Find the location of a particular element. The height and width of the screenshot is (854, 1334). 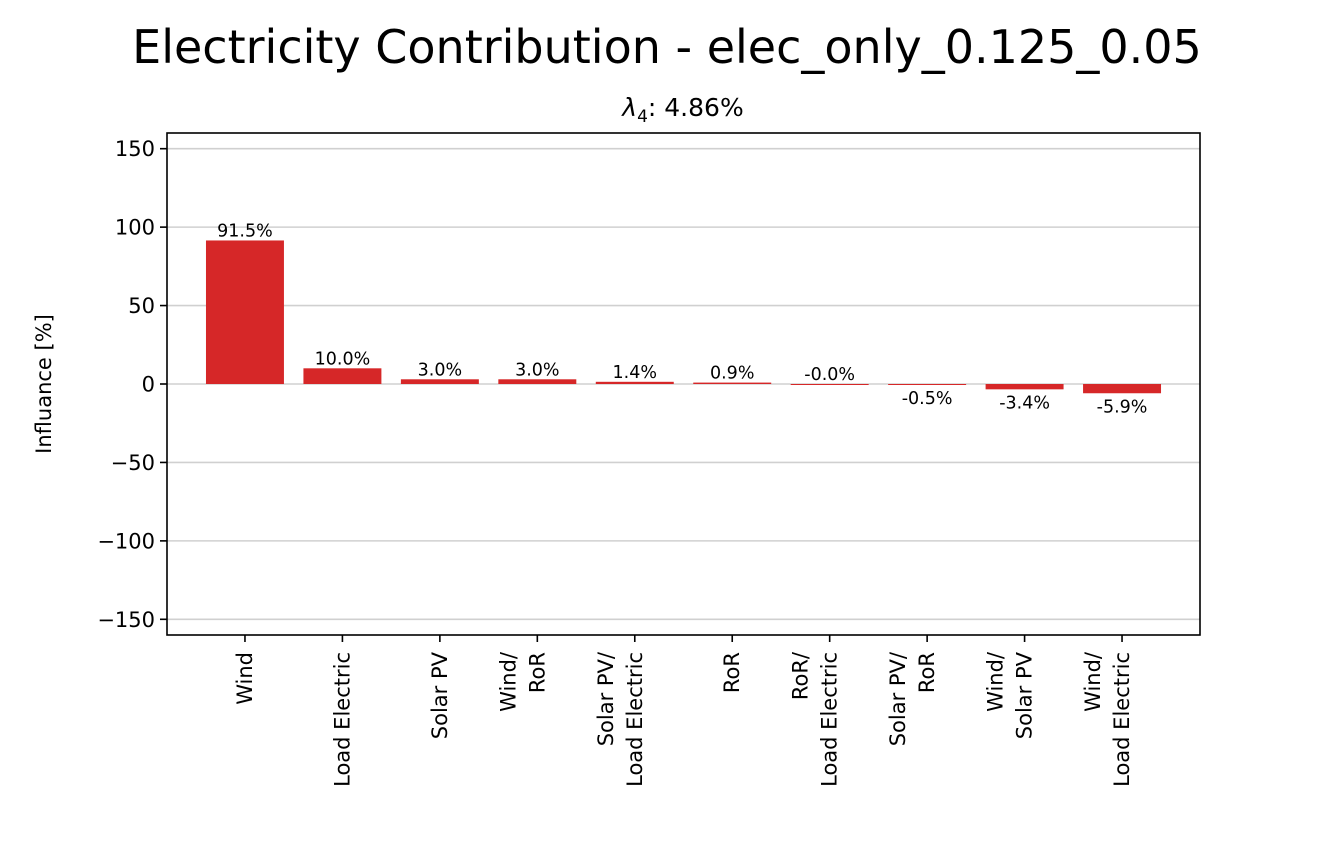

y-axis: 150 100 50 0 −50 −100 −150 is located at coordinates (132, 384).